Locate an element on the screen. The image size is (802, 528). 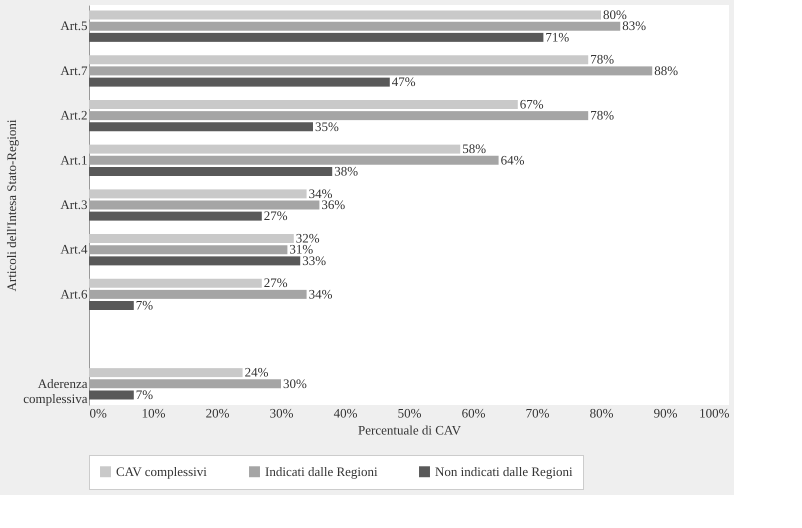
y-tick-label: Art.5 is located at coordinates (74, 26).